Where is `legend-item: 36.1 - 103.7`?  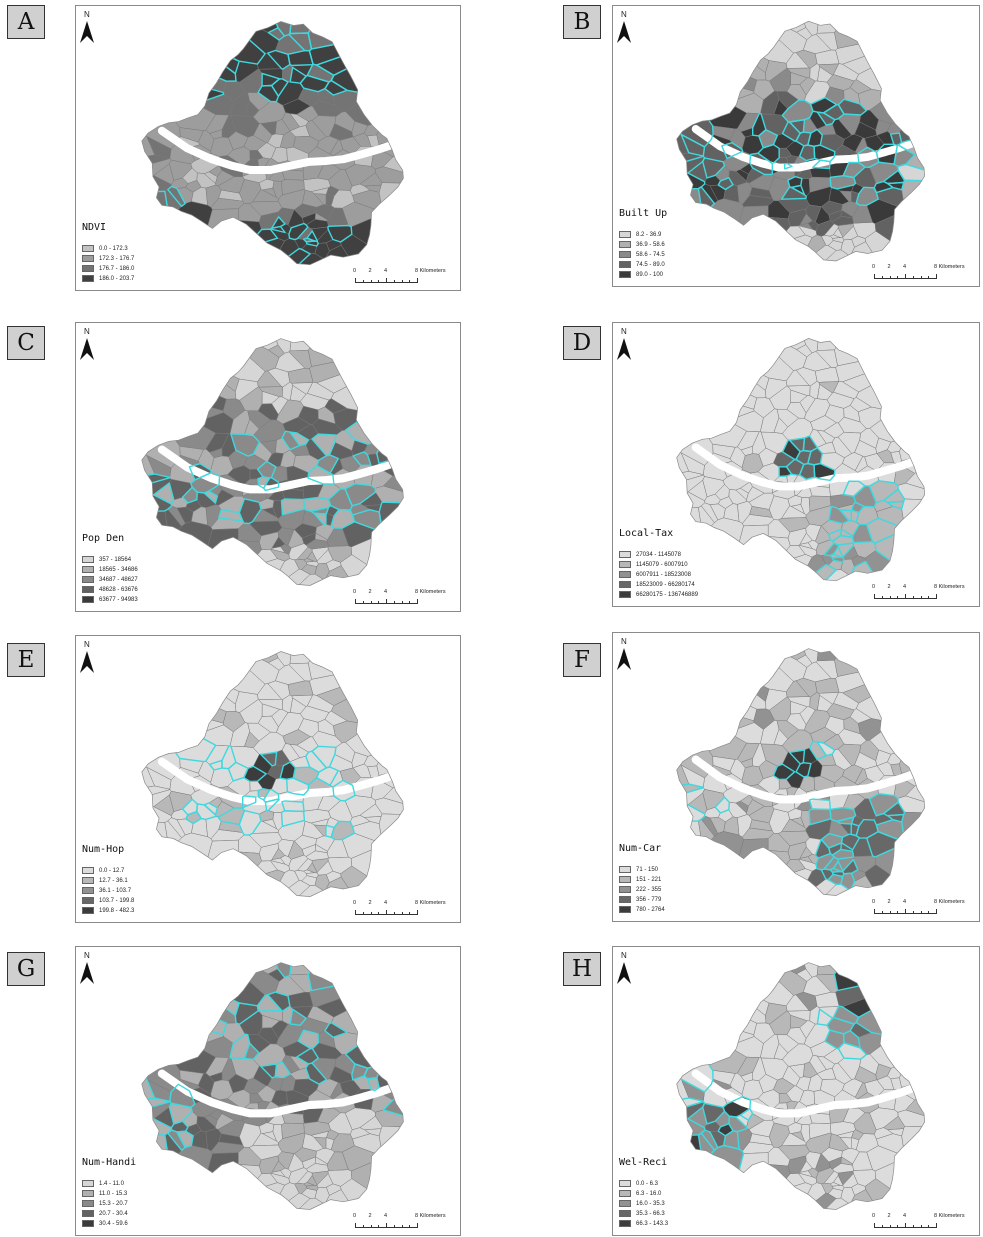
legend-item: 36.1 - 103.7 is located at coordinates (157, 891).